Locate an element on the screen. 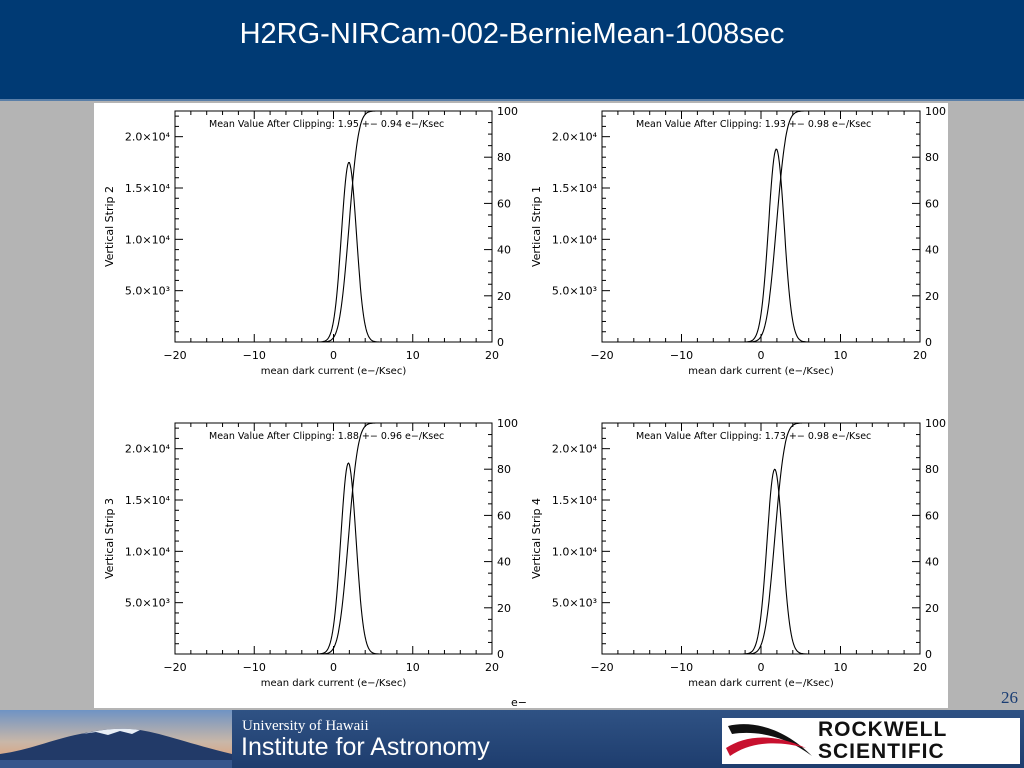 The width and height of the screenshot is (1024, 768). chart-bottom-left-y2tick-label: 0 is located at coordinates (500, 654).